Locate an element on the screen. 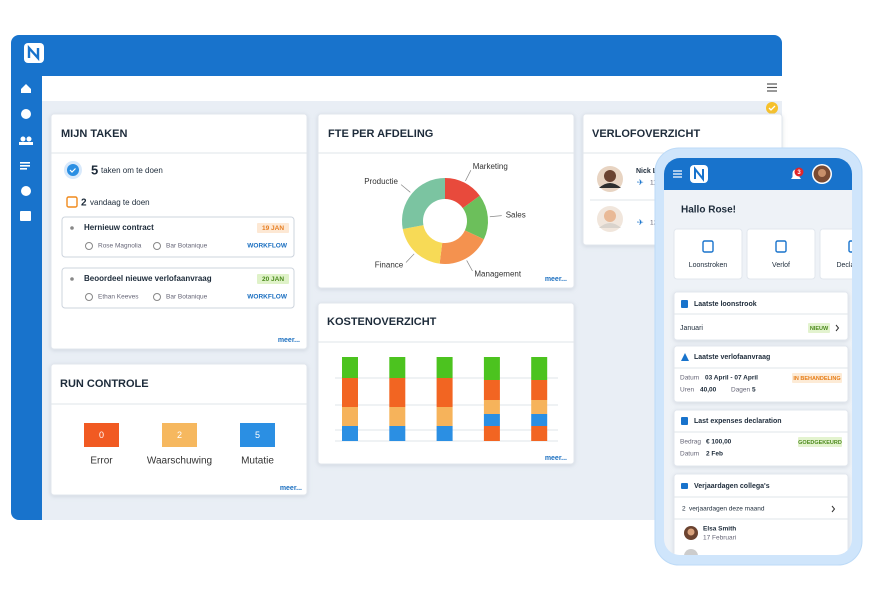 The height and width of the screenshot is (589, 885). check-icon is located at coordinates (73, 170).